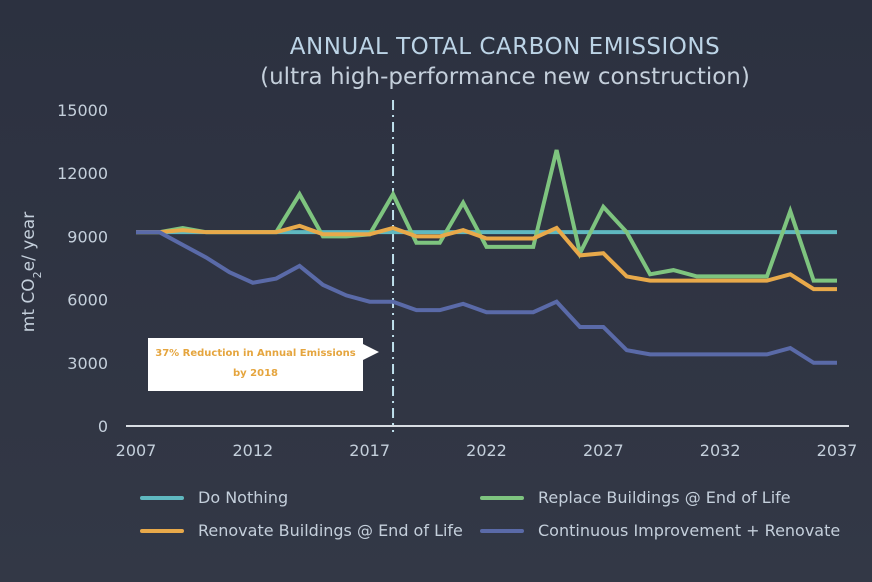 This screenshot has height=582, width=872. I want to click on legend-label: Do Nothing, so click(243, 497).